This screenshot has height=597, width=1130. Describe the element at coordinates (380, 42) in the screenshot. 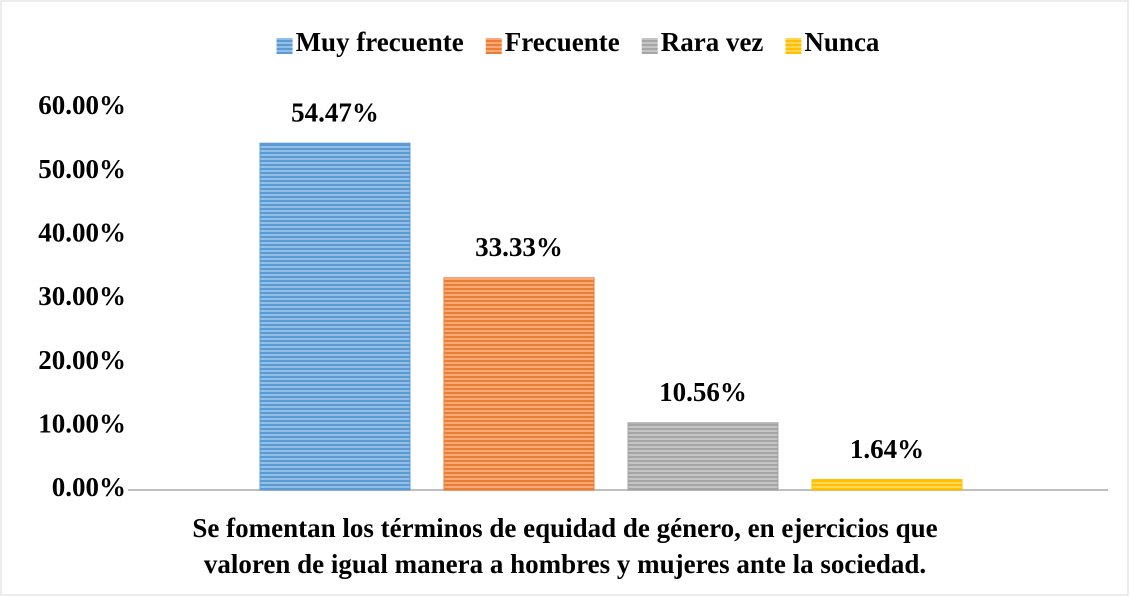

I see `legend-label: Muy frecuente` at that location.